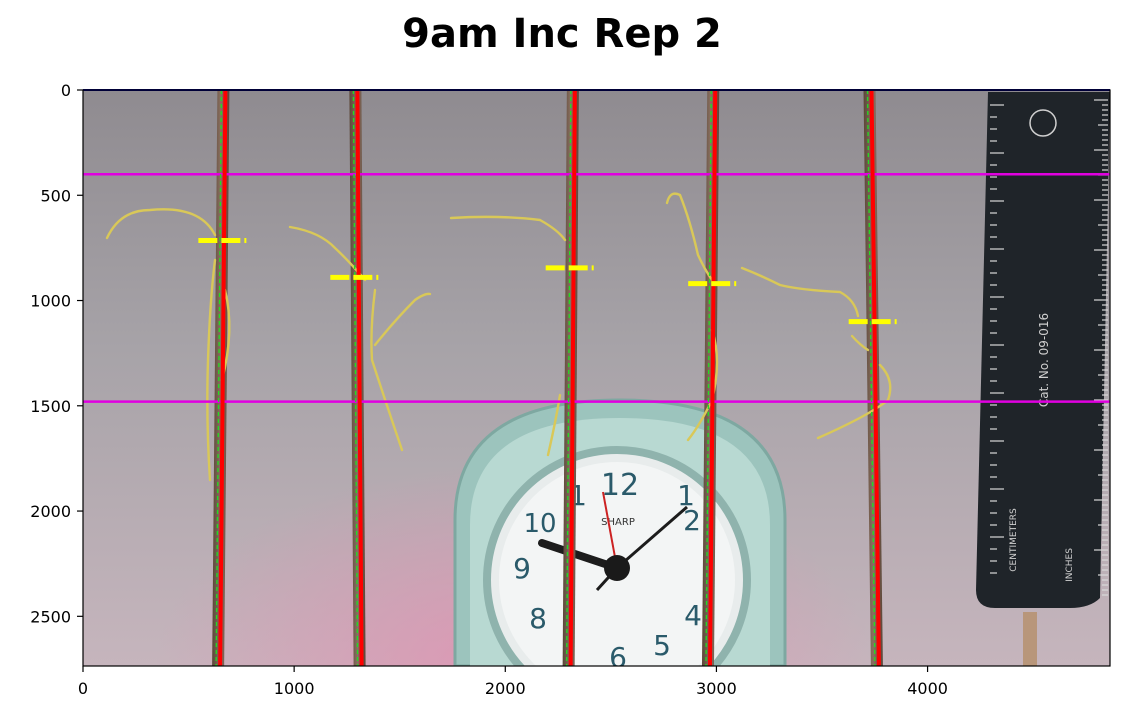 The image size is (1124, 721). Describe the element at coordinates (539, 524) in the screenshot. I see `clock-numeral: 10` at that location.